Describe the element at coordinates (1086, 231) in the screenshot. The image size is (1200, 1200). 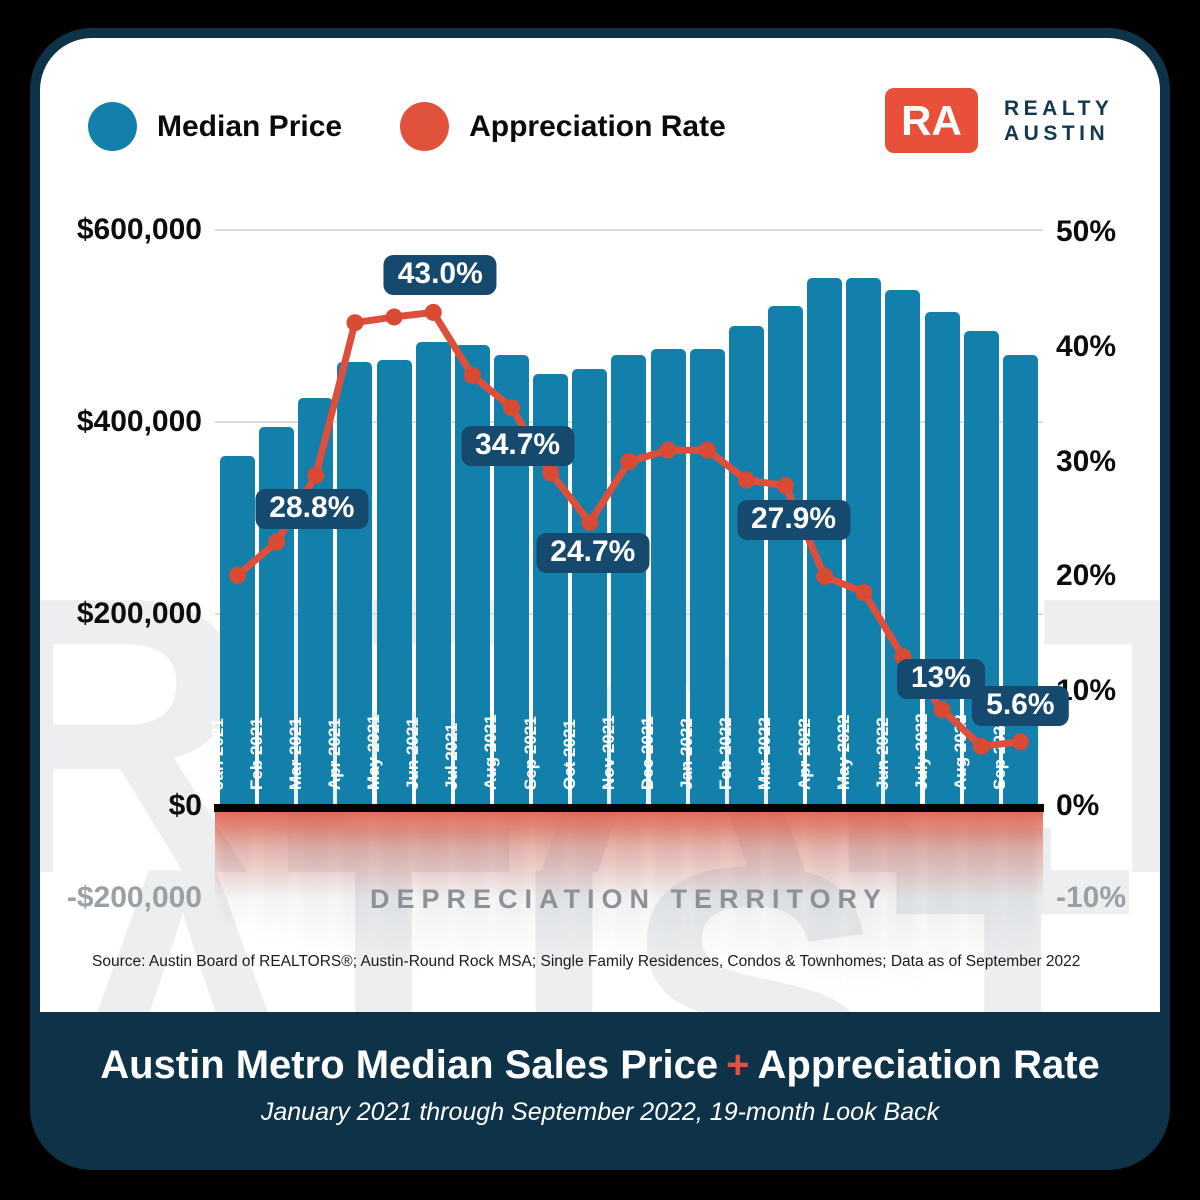
I see `right-axis-tick: 50%` at that location.